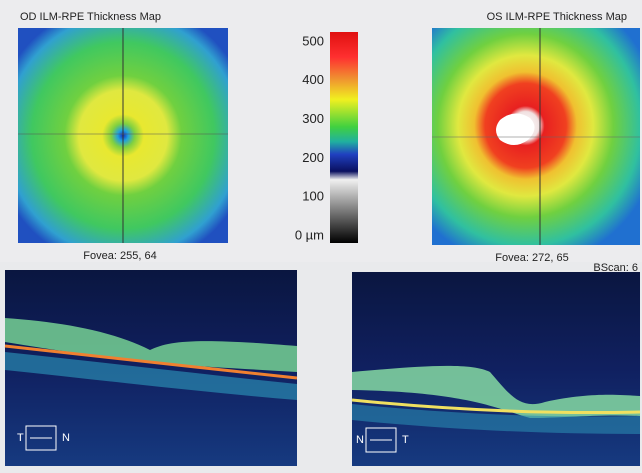 This screenshot has width=642, height=473. Describe the element at coordinates (344, 137) in the screenshot. I see `color-scale` at that location.